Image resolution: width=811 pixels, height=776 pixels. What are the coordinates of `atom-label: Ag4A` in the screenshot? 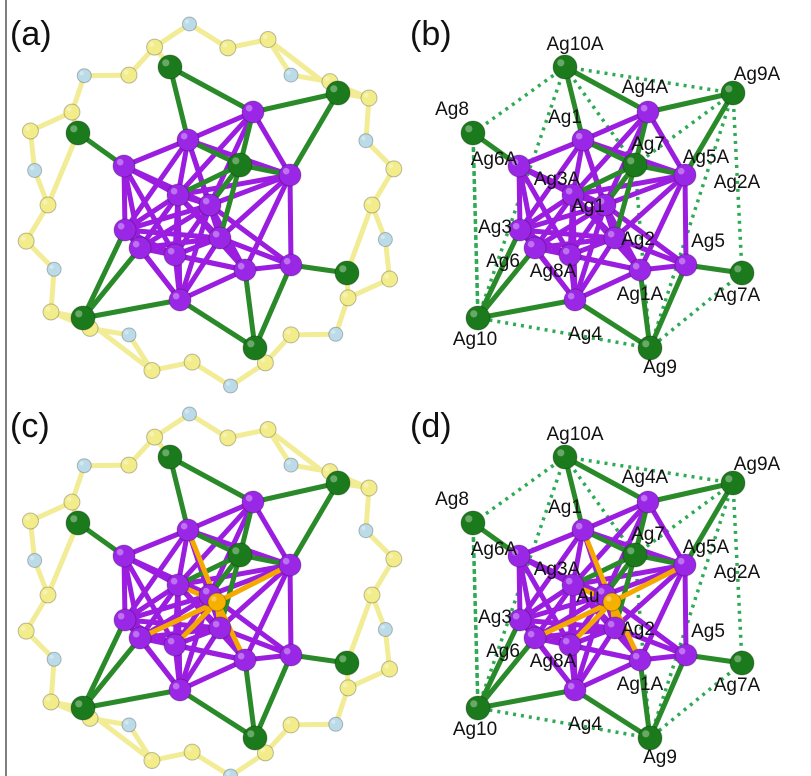 It's located at (645, 477).